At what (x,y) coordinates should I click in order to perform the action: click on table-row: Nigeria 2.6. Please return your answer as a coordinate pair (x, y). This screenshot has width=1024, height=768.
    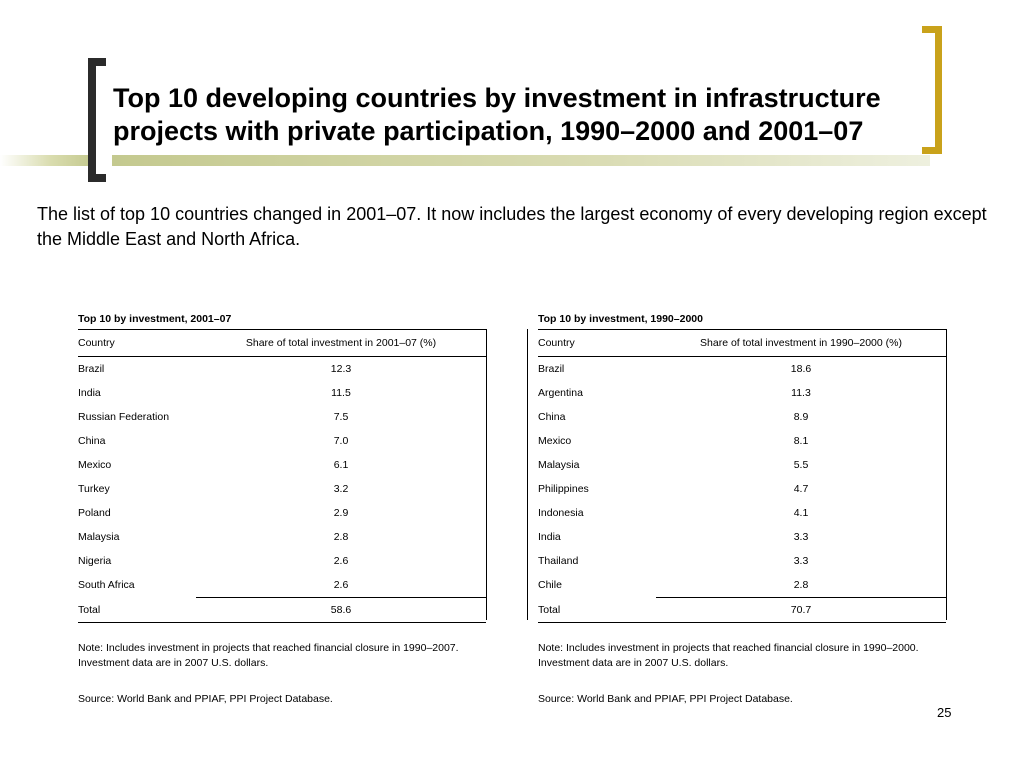
    Looking at the image, I should click on (282, 561).